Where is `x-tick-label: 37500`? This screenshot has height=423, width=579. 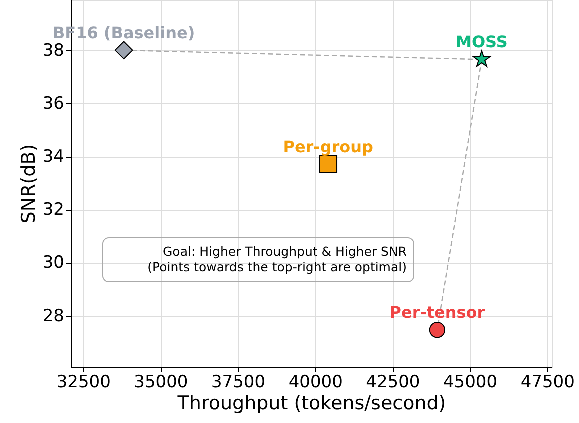 x-tick-label: 37500 is located at coordinates (238, 382).